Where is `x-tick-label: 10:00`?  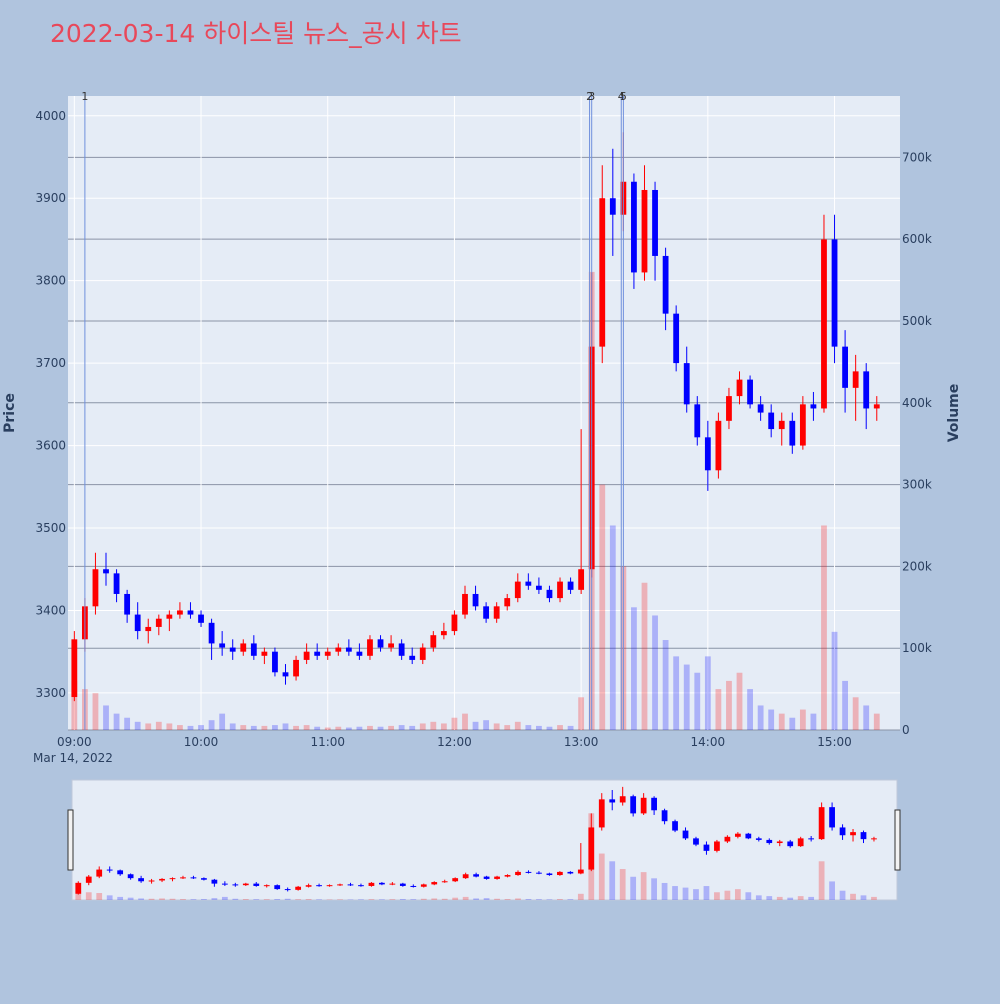
x-tick-label: 10:00 is located at coordinates (201, 742).